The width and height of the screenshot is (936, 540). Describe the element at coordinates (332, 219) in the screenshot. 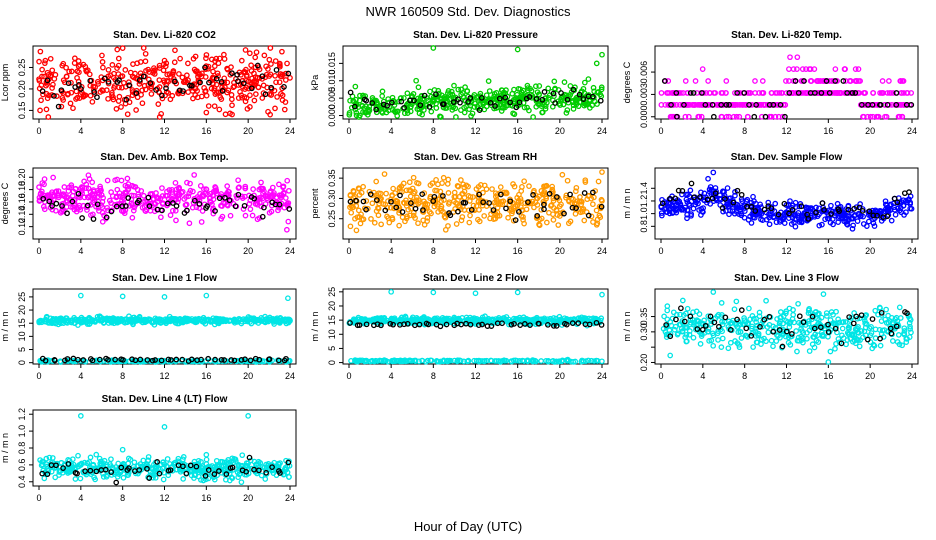

I see `y-tick-label: 0.25` at that location.